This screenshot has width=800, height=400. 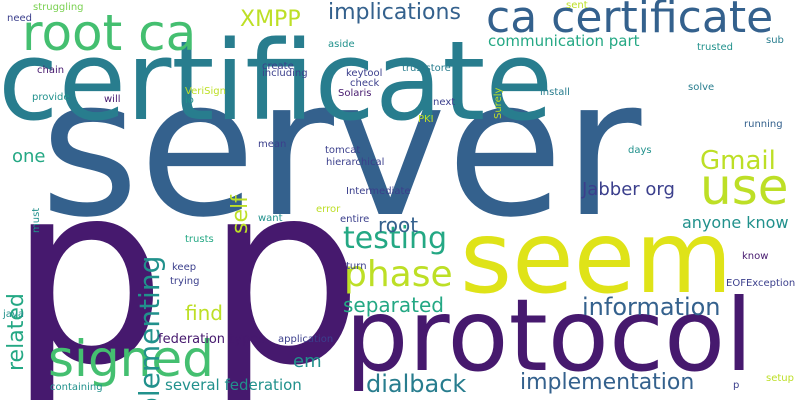 I want to click on word-sub: sub, so click(x=775, y=41).